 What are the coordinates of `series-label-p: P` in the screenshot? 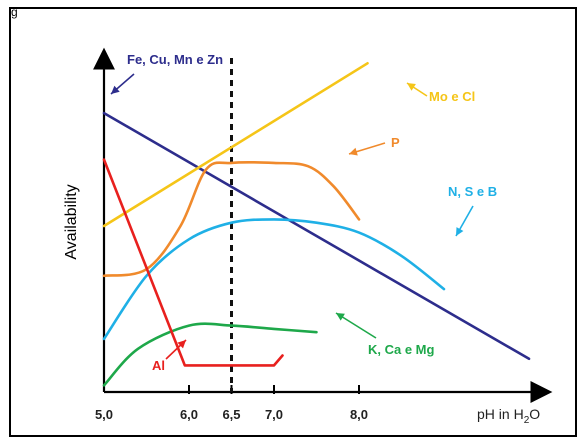 It's located at (395, 142).